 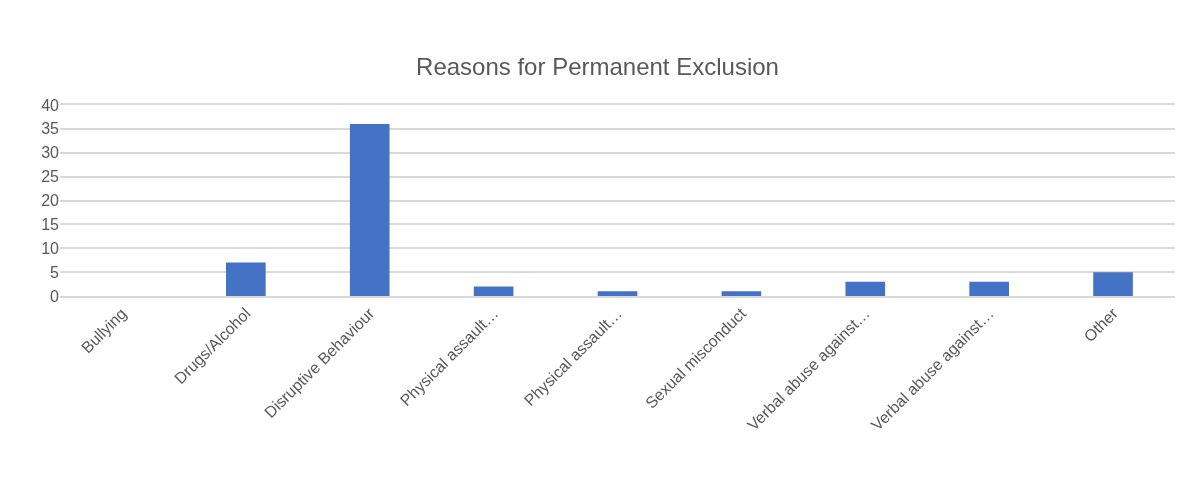 What do you see at coordinates (55, 296) in the screenshot?
I see `y-tick-label: 0` at bounding box center [55, 296].